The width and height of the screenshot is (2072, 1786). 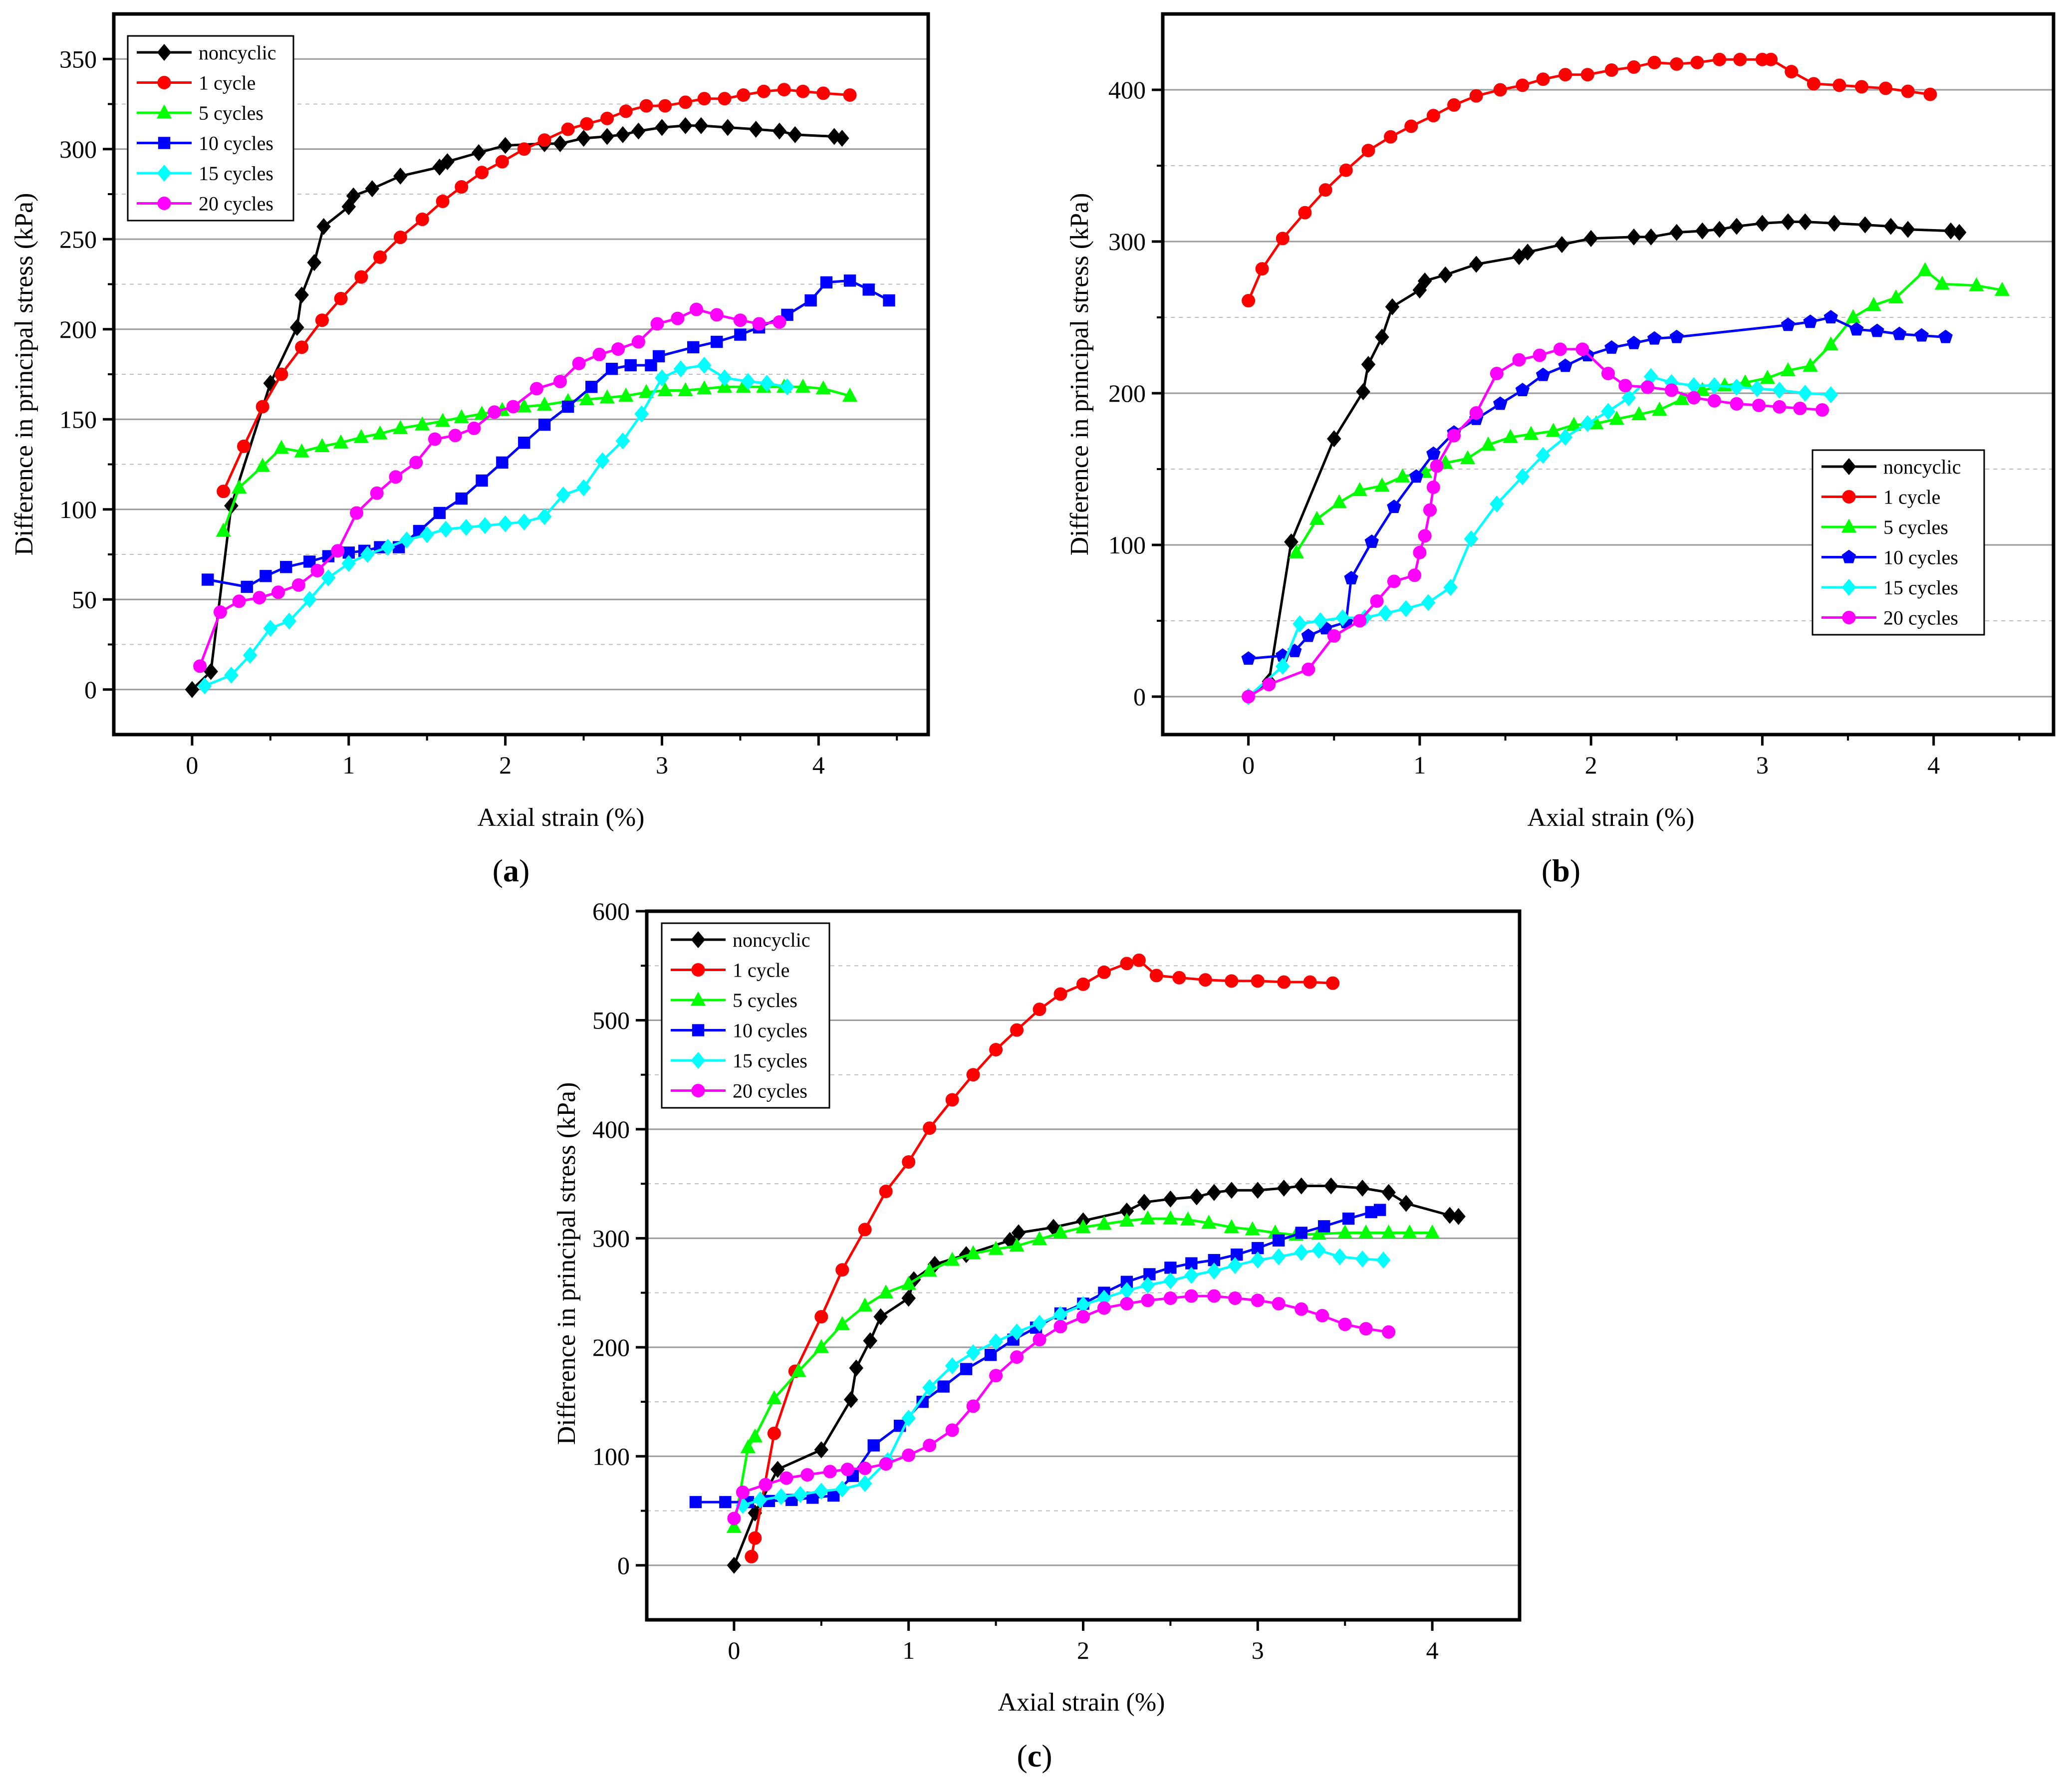 I want to click on series-20-cycles, so click(x=1062, y=1407).